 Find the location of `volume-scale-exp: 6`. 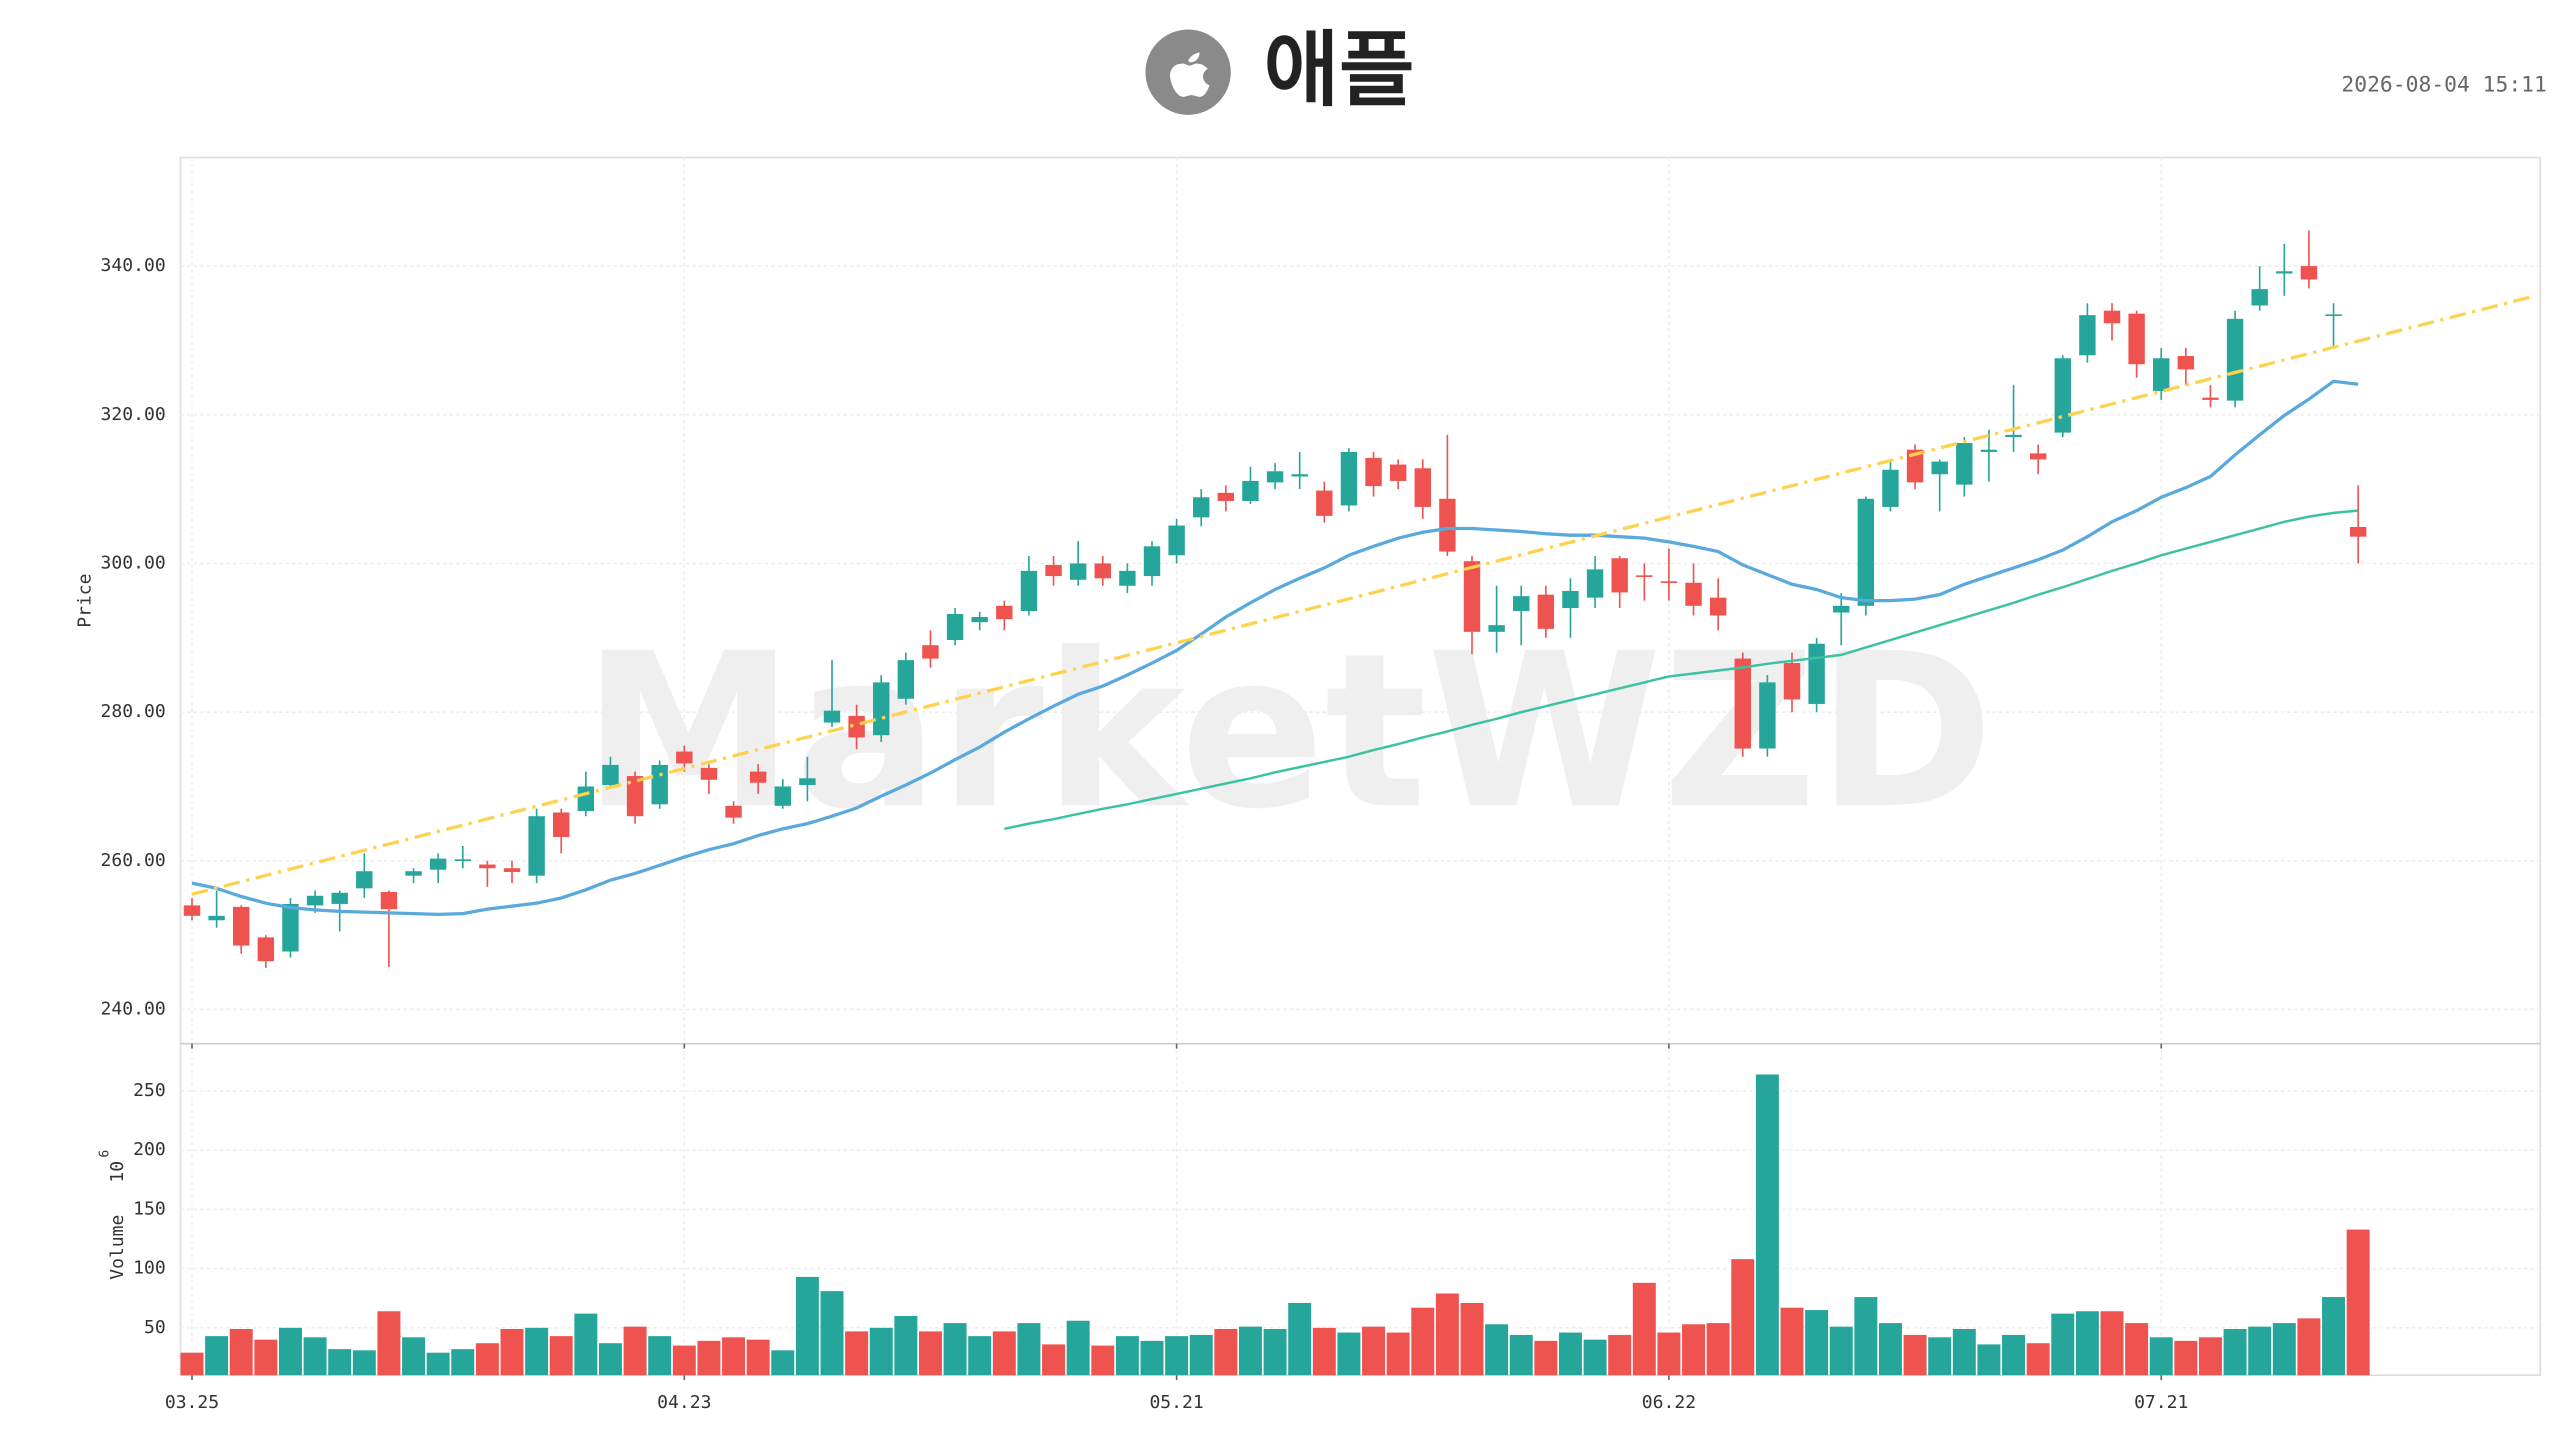

volume-scale-exp: 6 is located at coordinates (105, 1154).